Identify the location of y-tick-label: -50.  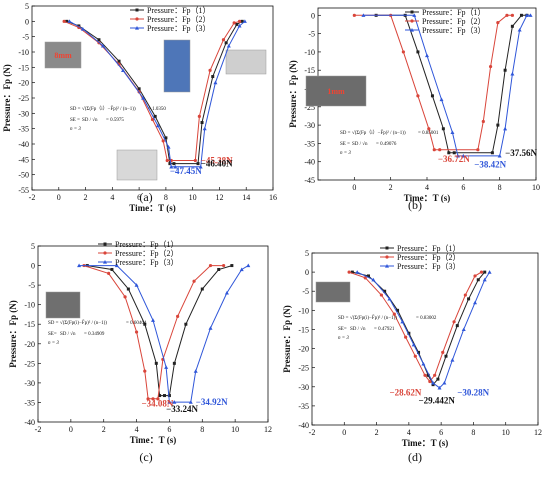
(23, 175).